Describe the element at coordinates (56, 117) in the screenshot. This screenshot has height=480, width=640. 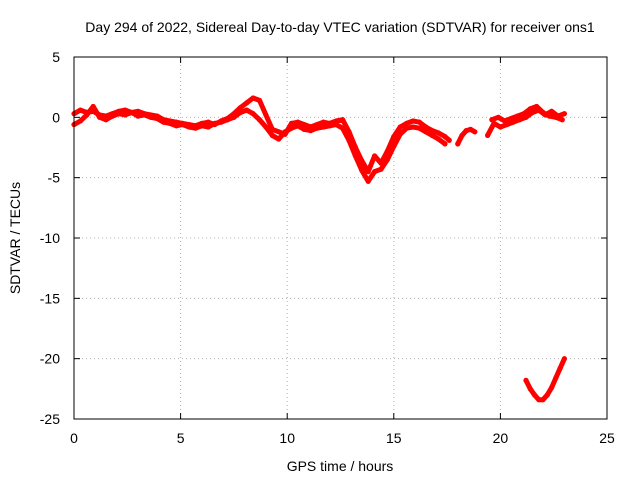
I see `y-tick-label: 0` at that location.